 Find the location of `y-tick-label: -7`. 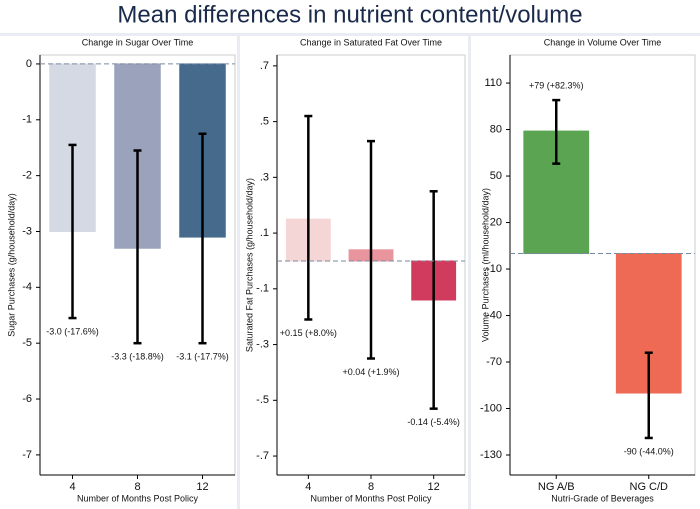

y-tick-label: -7 is located at coordinates (27, 455).